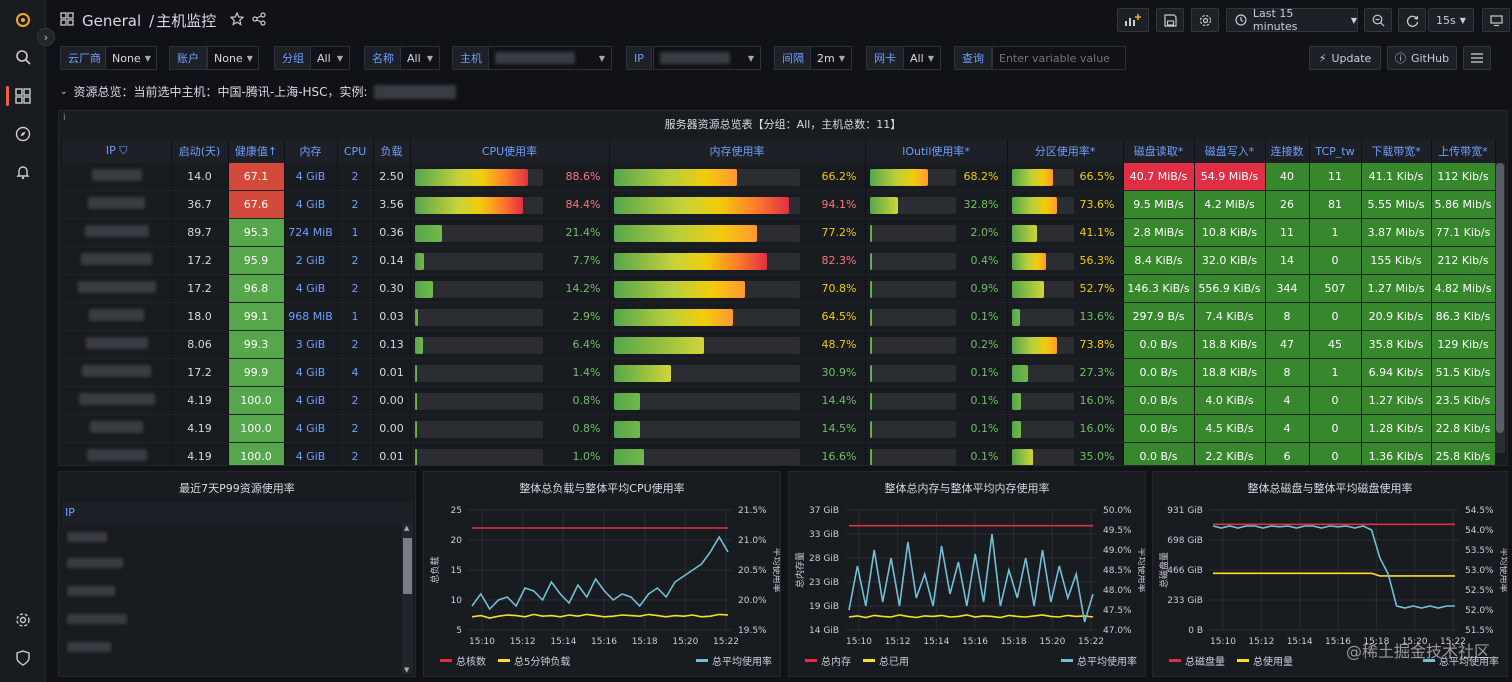 This screenshot has height=682, width=1512. Describe the element at coordinates (420, 58) in the screenshot. I see `var-select-name: All ▼` at that location.